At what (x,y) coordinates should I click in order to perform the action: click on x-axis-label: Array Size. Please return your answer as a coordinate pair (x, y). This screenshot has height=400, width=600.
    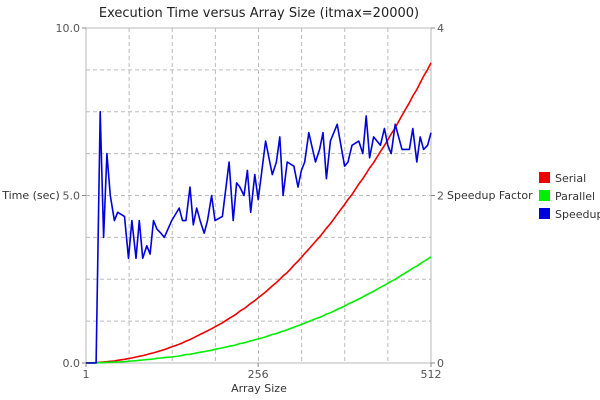
    Looking at the image, I should click on (259, 388).